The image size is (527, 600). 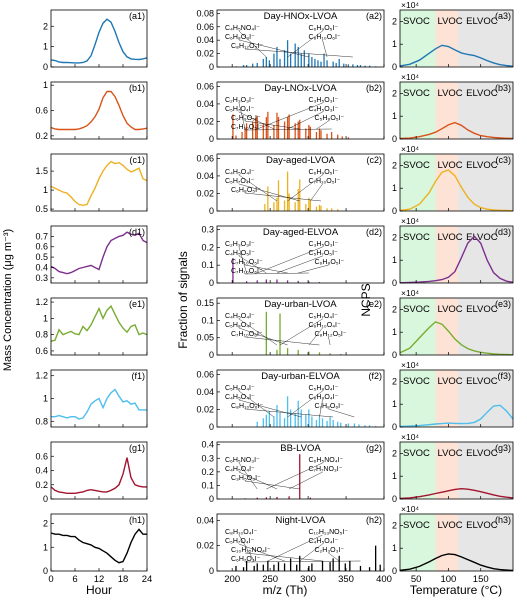 I want to click on spectrum-title: Day-aged-LVOA, so click(x=301, y=160).